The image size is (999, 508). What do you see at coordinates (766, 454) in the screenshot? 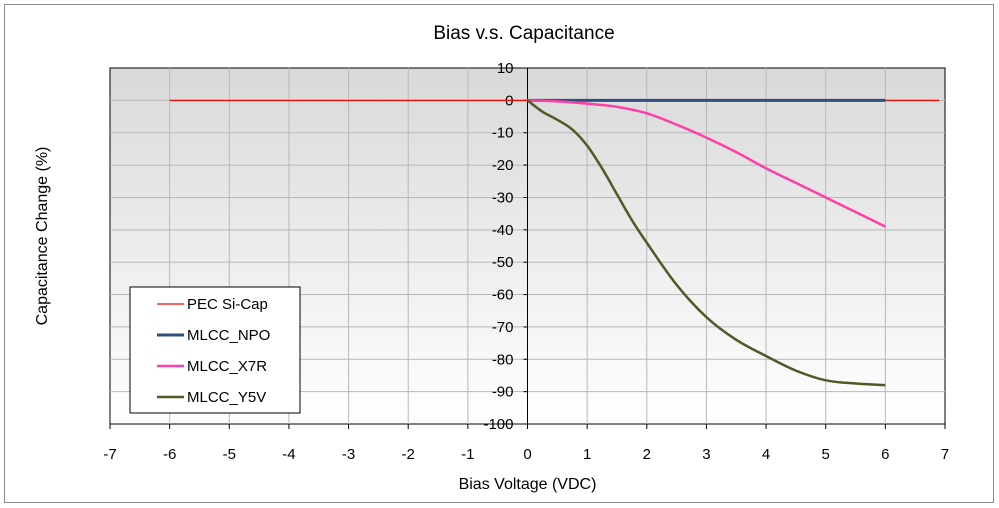
I see `x-tick-label: 4` at bounding box center [766, 454].